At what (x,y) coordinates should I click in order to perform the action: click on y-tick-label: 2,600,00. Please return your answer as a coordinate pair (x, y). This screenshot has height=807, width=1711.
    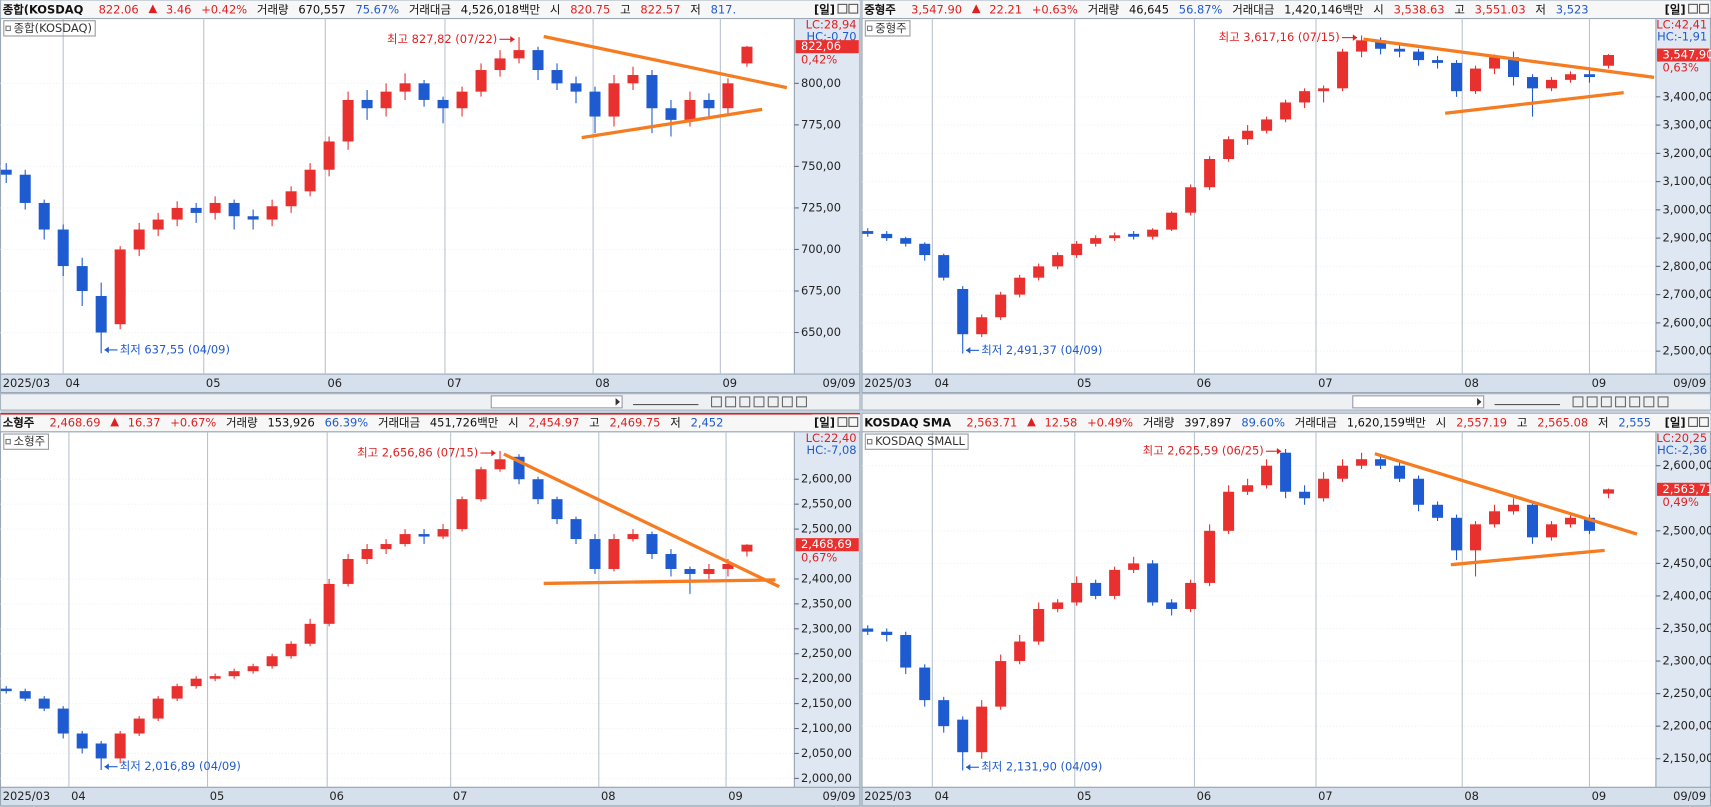
    Looking at the image, I should click on (1687, 322).